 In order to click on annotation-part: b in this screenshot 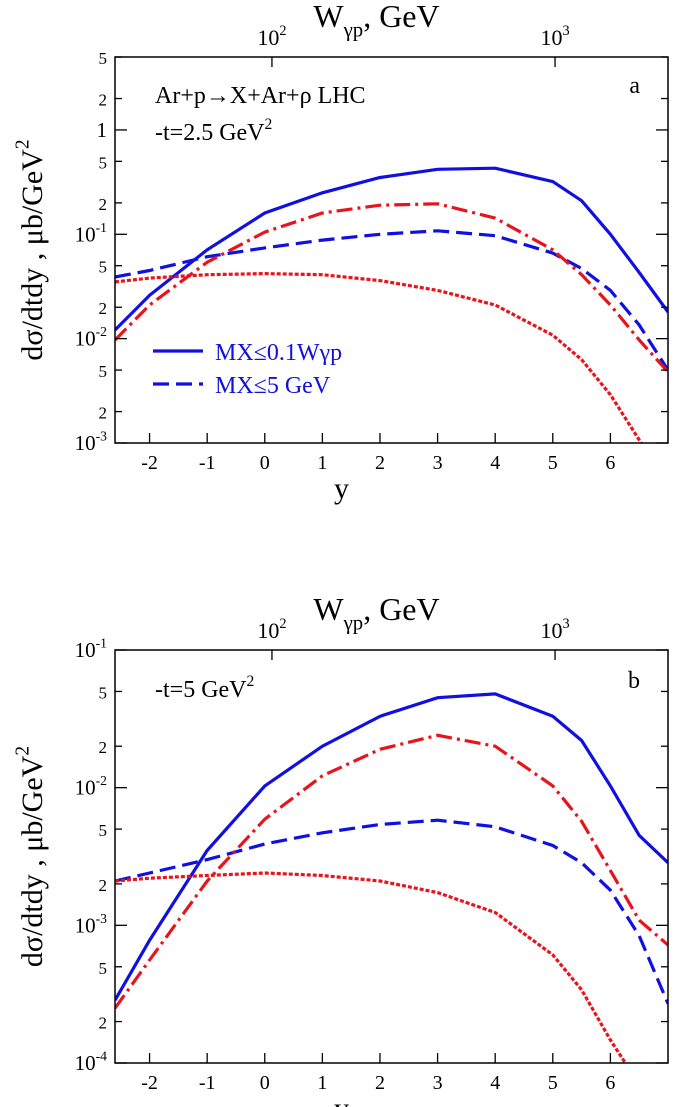, I will do `click(634, 681)`.